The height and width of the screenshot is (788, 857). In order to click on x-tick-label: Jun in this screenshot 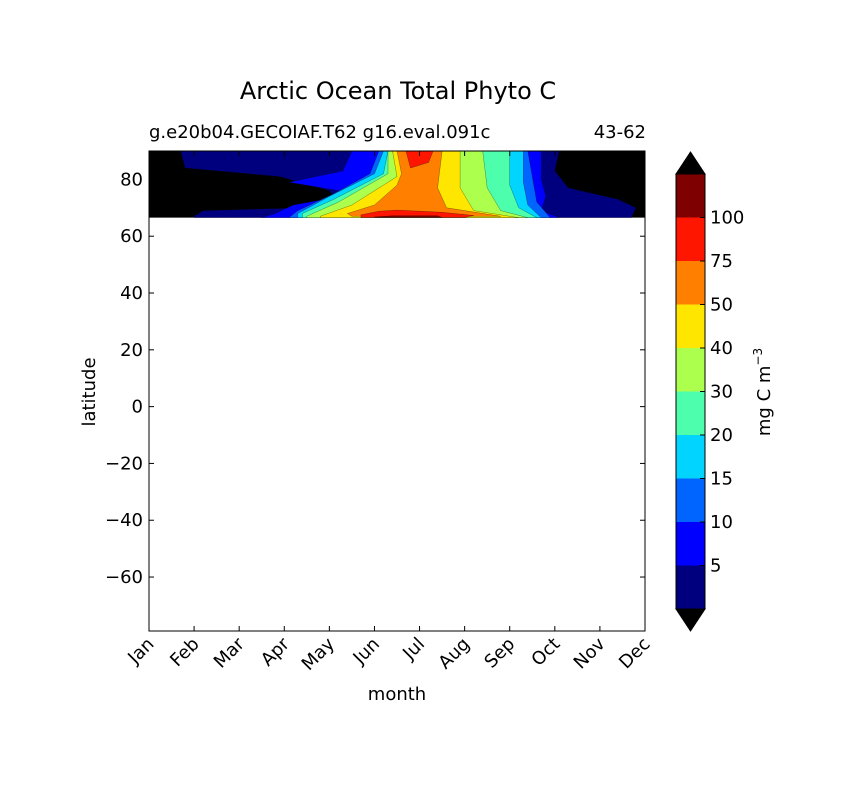, I will do `click(366, 651)`.